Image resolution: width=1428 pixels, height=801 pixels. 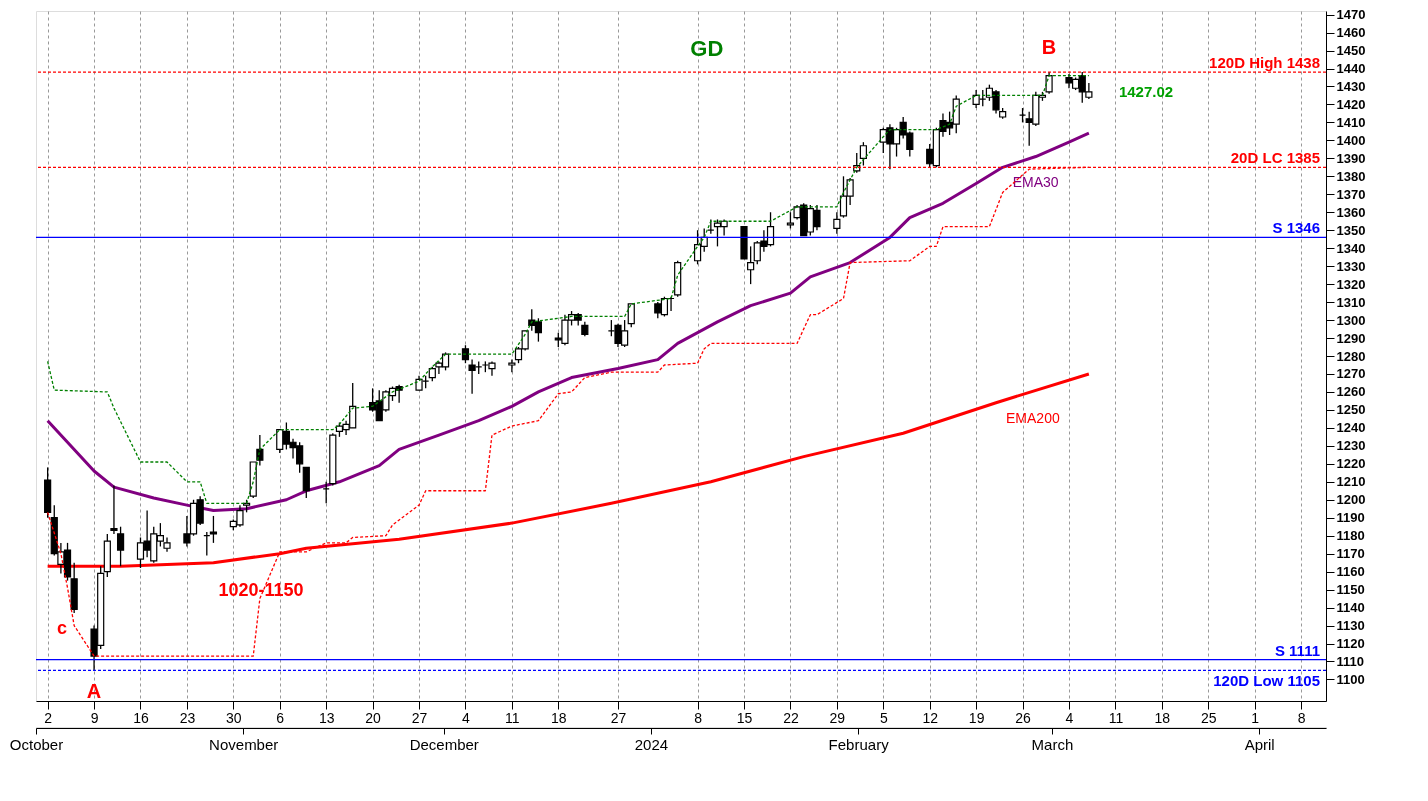 What do you see at coordinates (1049, 47) in the screenshot?
I see `annotation: B` at bounding box center [1049, 47].